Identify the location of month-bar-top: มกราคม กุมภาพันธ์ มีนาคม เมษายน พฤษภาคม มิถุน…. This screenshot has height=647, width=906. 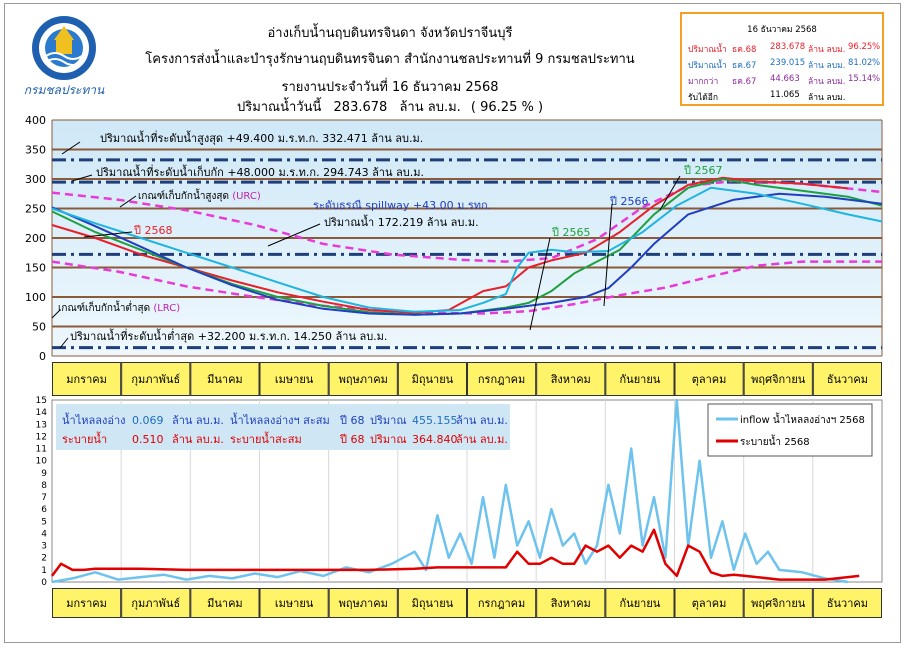
(467, 379).